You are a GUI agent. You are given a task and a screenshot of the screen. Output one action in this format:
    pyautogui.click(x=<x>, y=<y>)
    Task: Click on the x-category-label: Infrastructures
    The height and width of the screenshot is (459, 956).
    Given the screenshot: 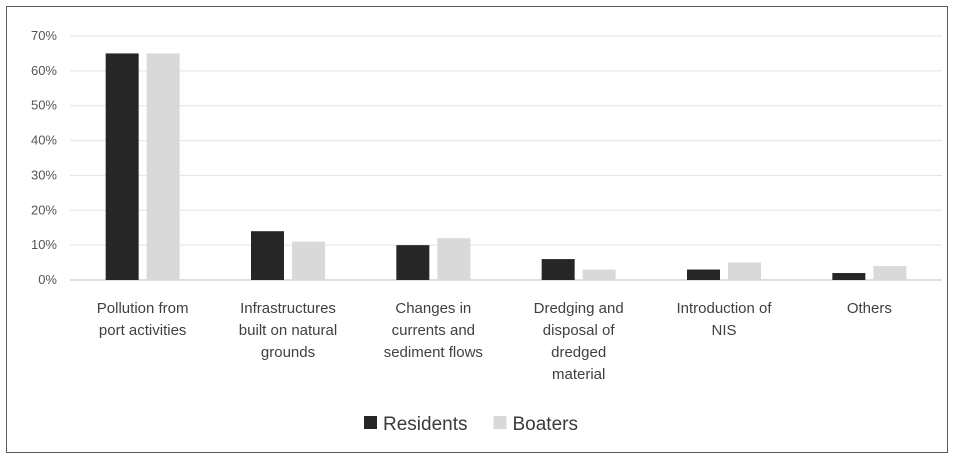 What is the action you would take?
    pyautogui.click(x=288, y=308)
    